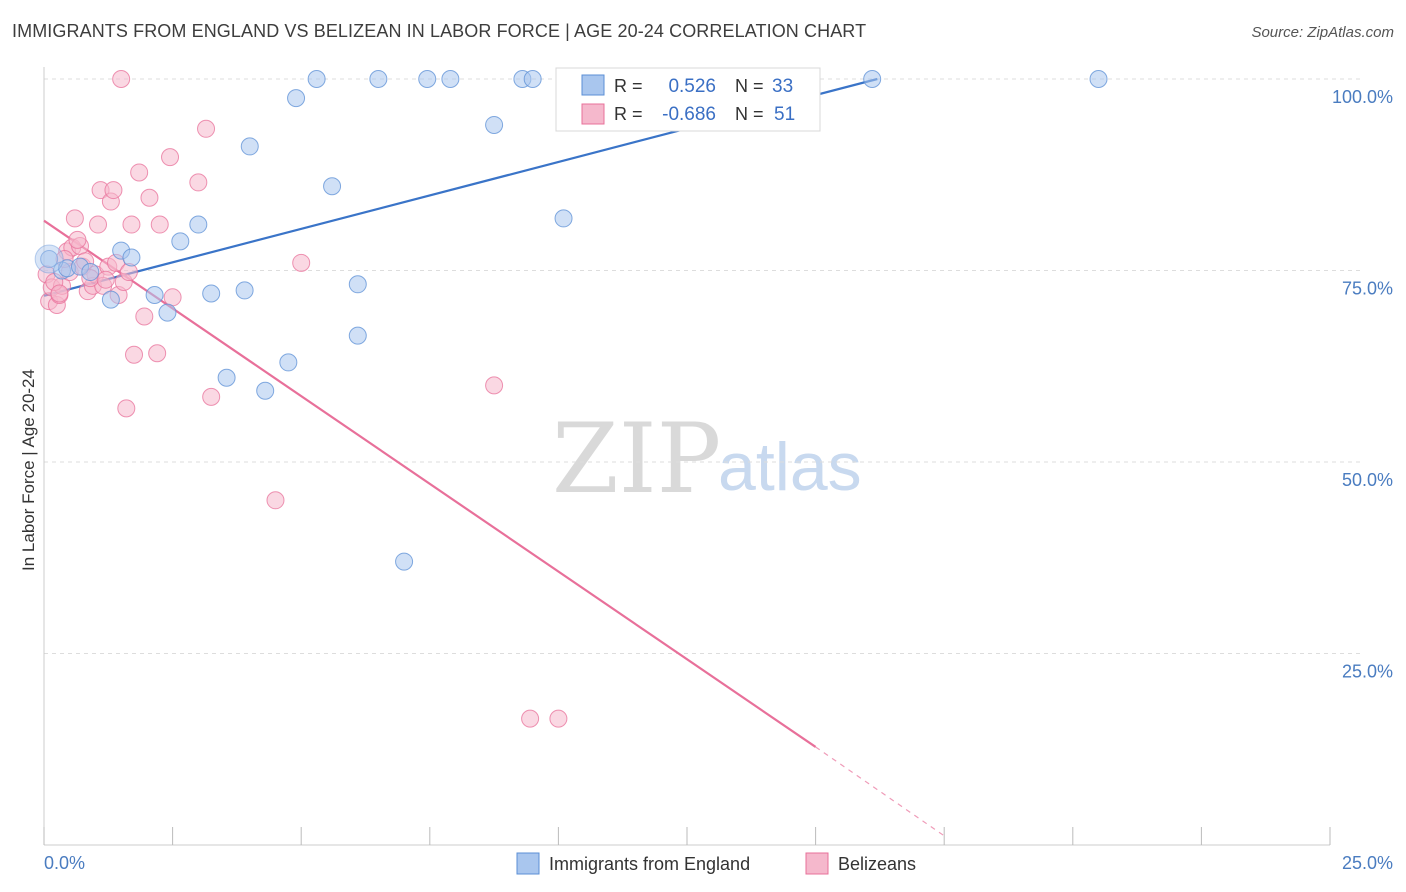 The height and width of the screenshot is (892, 1406). Describe the element at coordinates (784, 114) in the screenshot. I see `legend-n-value-2: 51` at that location.